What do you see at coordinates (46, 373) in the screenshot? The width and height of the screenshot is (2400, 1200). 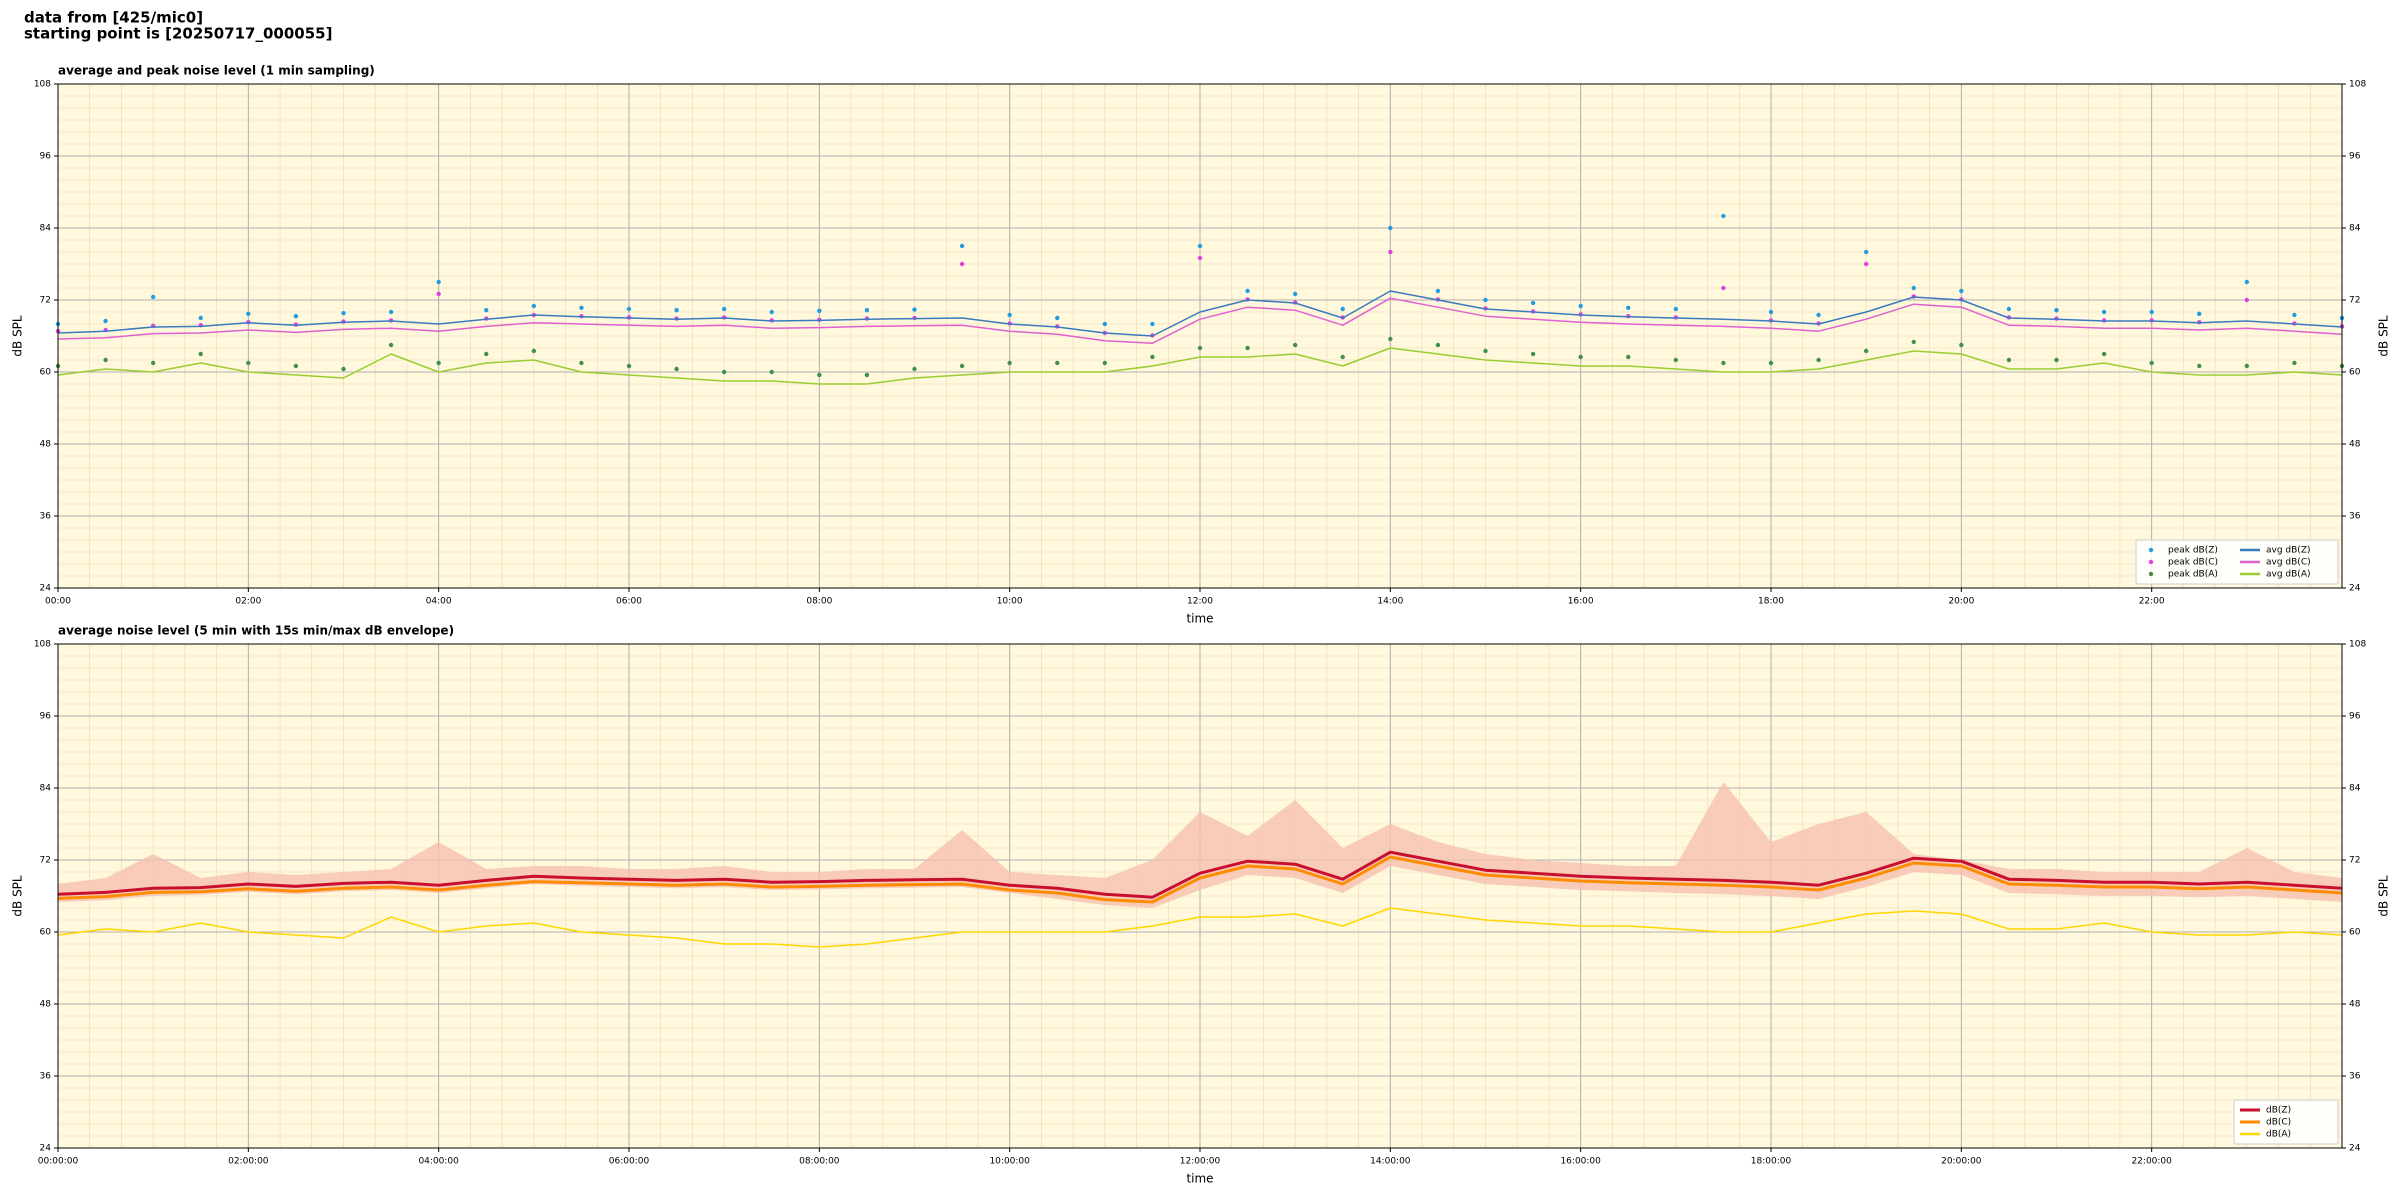 I see `y-tick-label: 60` at bounding box center [46, 373].